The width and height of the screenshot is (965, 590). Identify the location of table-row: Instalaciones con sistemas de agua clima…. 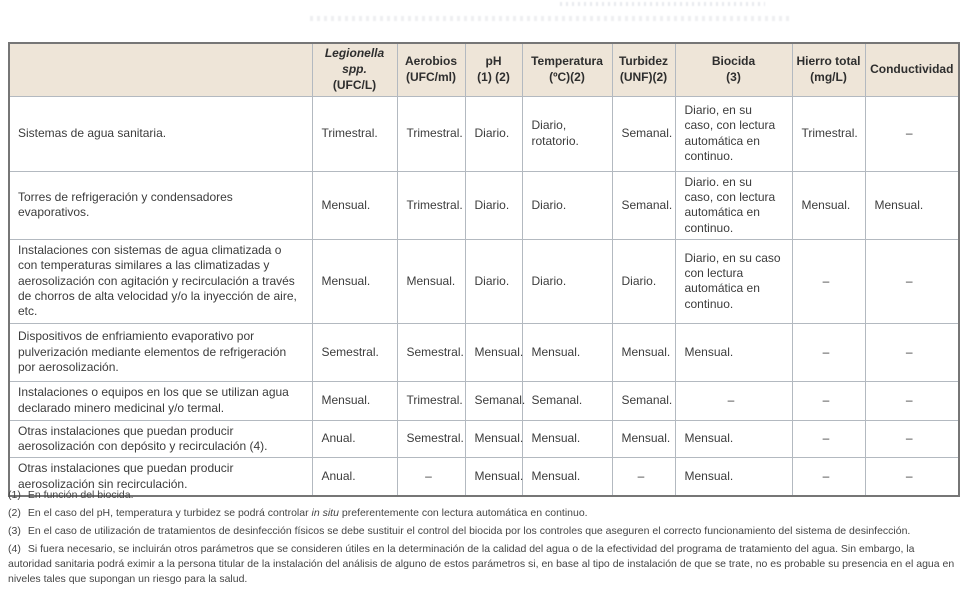
(484, 281).